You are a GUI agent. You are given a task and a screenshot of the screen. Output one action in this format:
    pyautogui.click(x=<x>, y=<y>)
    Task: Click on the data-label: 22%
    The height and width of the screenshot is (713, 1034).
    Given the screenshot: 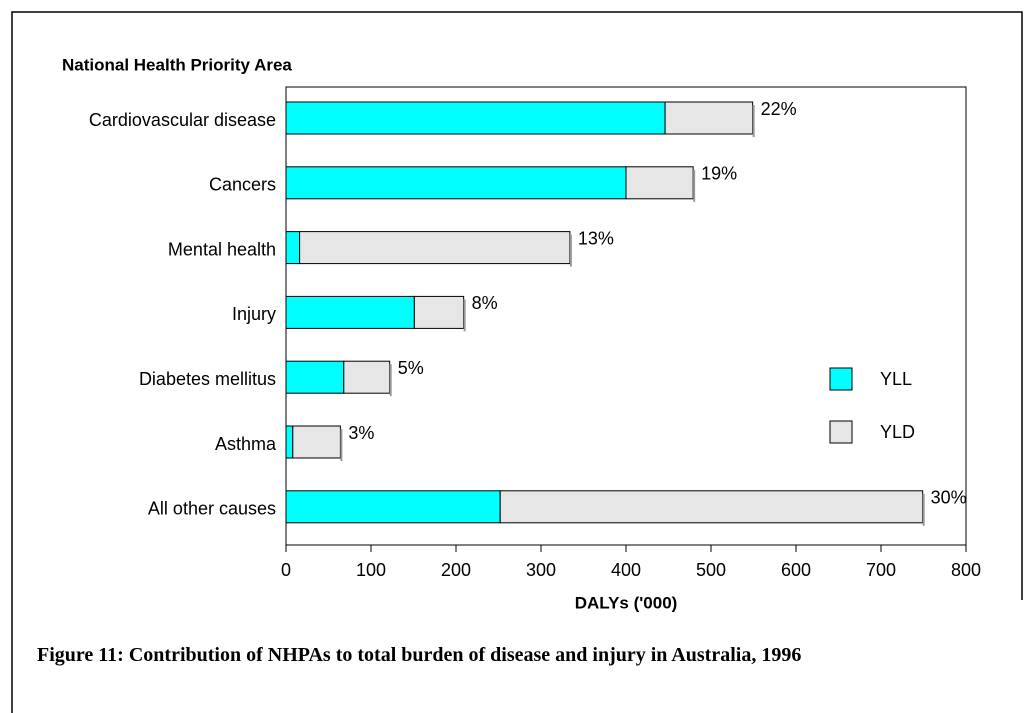 What is the action you would take?
    pyautogui.click(x=779, y=109)
    